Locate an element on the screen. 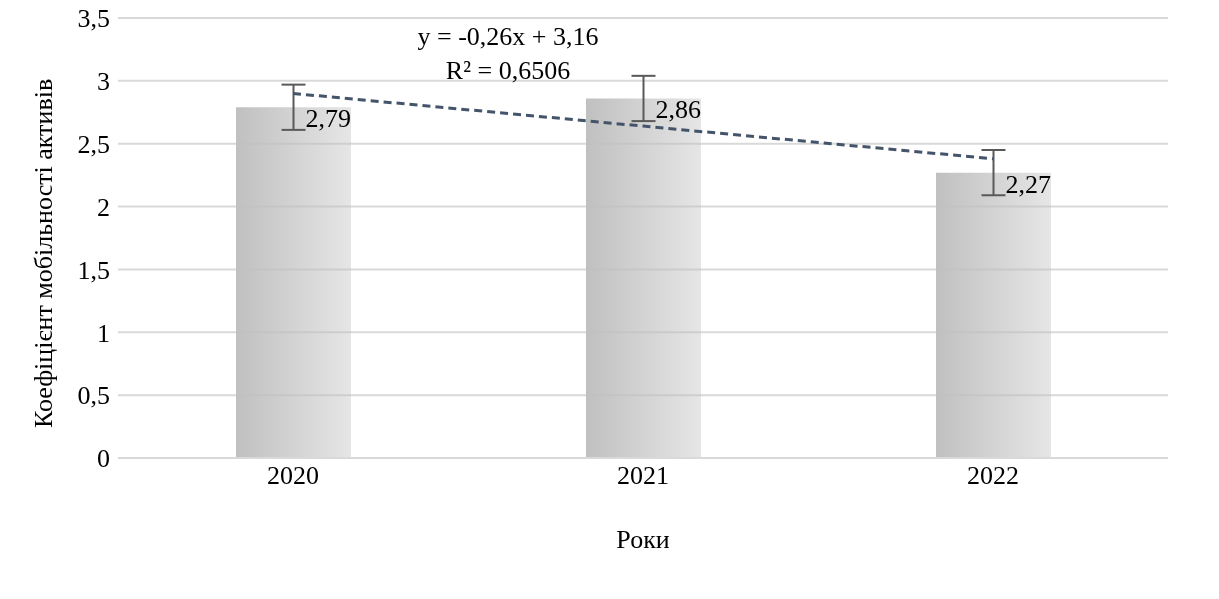 This screenshot has width=1219, height=599. data-label: 2,79 is located at coordinates (328, 119).